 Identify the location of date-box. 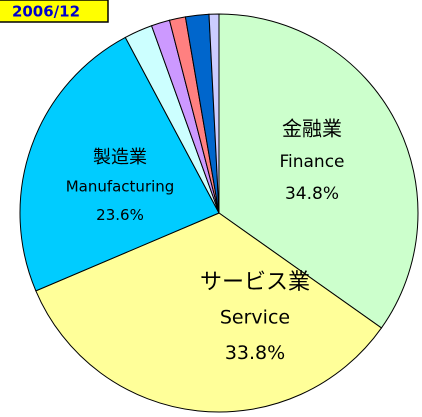
(54, 11).